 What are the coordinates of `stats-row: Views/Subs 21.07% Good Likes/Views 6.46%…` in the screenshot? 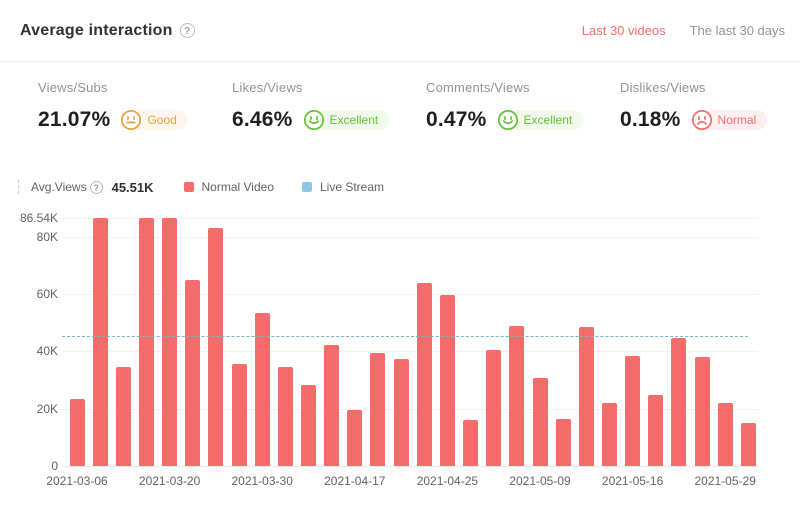 It's located at (419, 106).